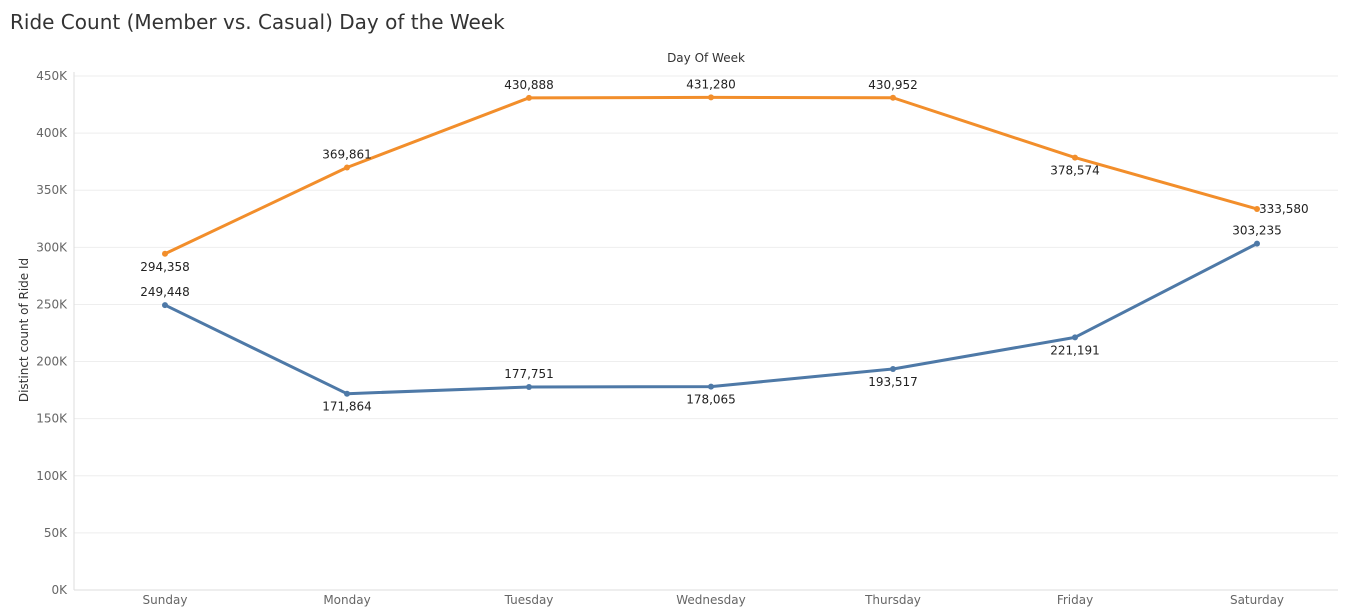 This screenshot has width=1348, height=612. I want to click on data-label: 378,574, so click(1075, 171).